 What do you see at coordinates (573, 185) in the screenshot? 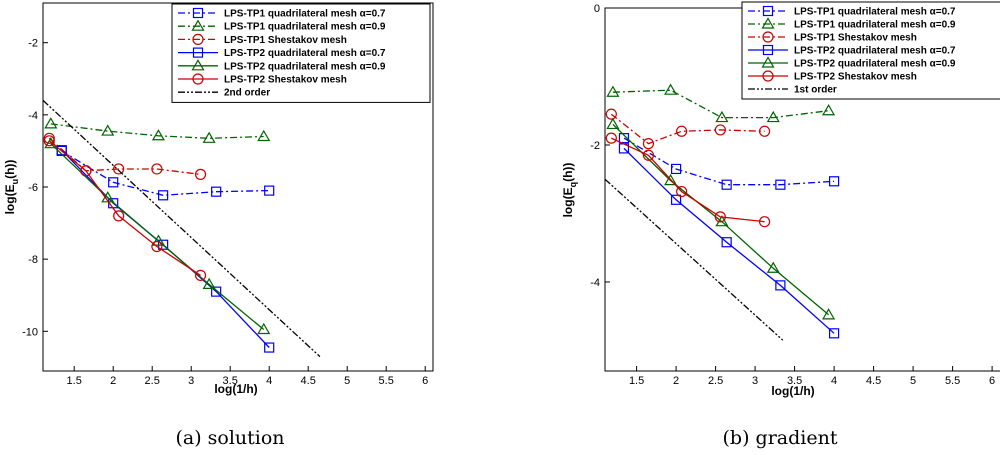
I see `y-axis-label-sub: q` at bounding box center [573, 185].